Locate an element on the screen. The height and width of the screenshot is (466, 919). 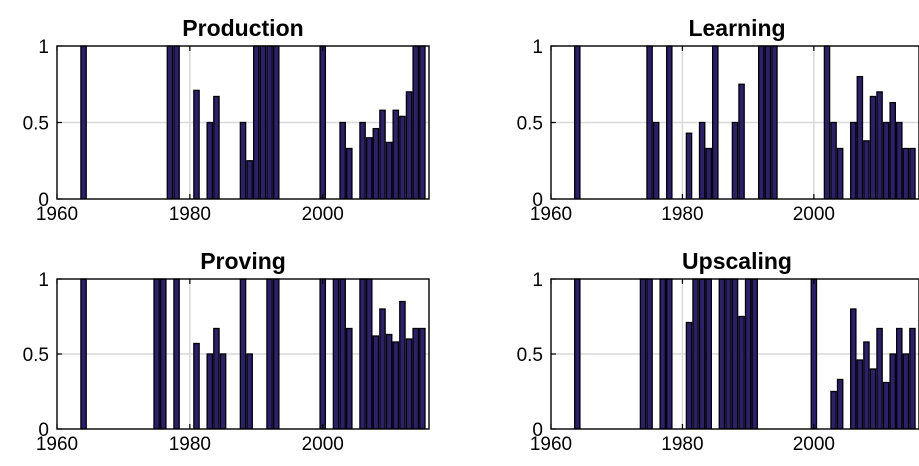
chart-title: Proving is located at coordinates (243, 261).